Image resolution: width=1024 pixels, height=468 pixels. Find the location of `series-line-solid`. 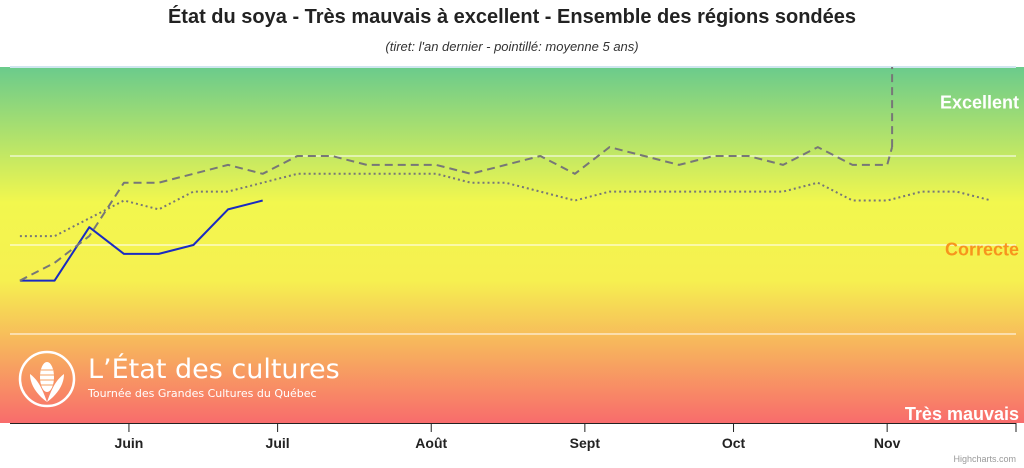

series-line-solid is located at coordinates (141, 240).